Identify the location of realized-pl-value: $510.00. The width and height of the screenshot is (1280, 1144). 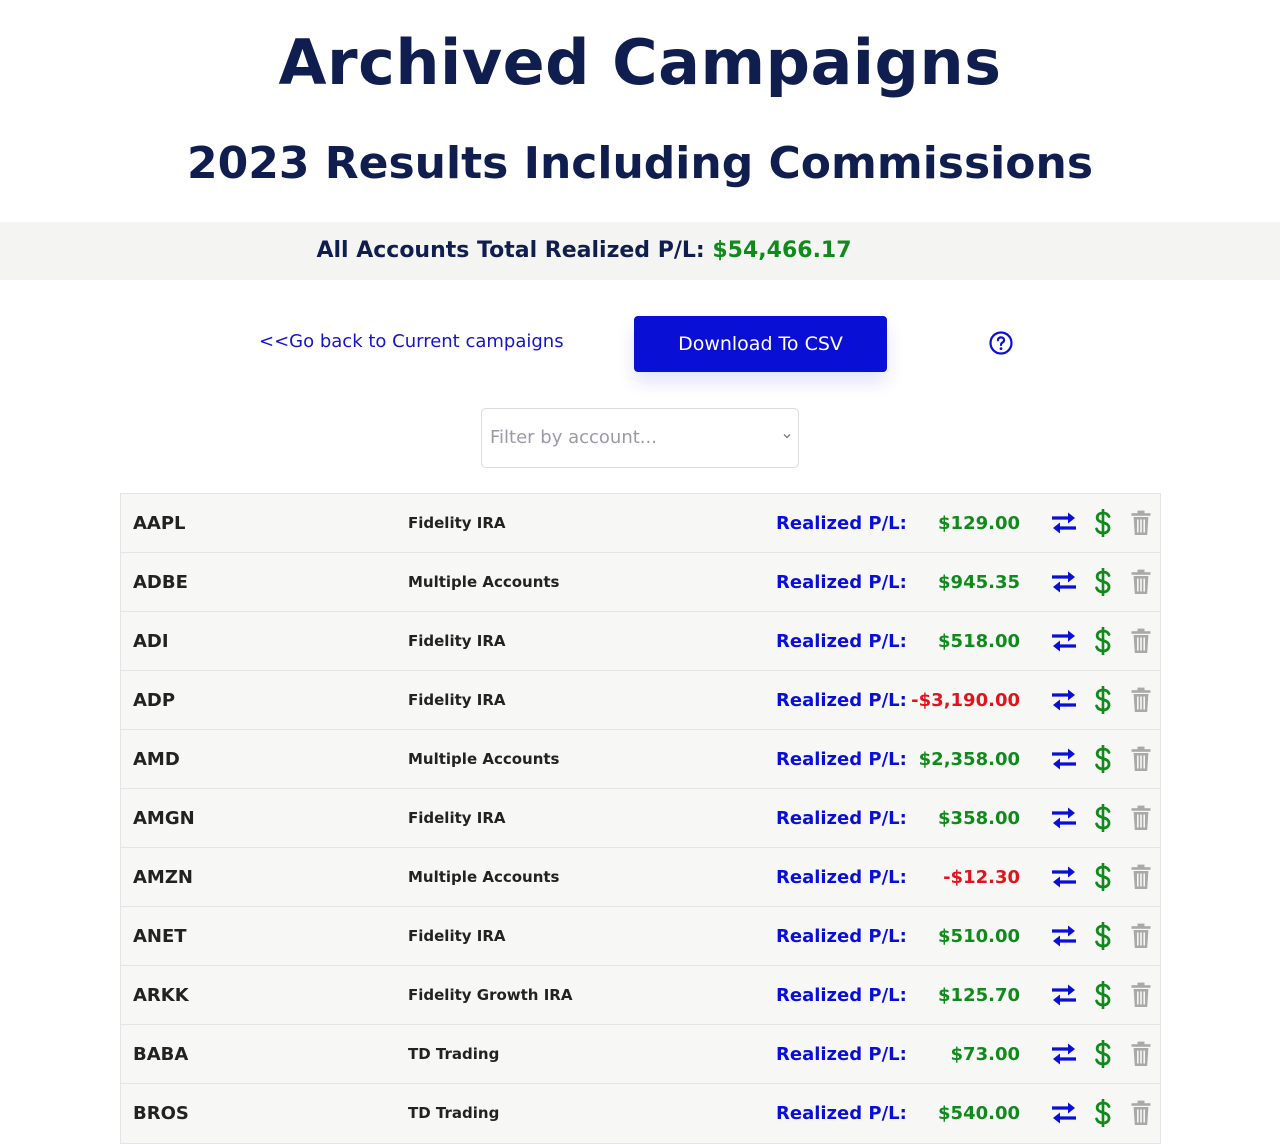
(979, 936).